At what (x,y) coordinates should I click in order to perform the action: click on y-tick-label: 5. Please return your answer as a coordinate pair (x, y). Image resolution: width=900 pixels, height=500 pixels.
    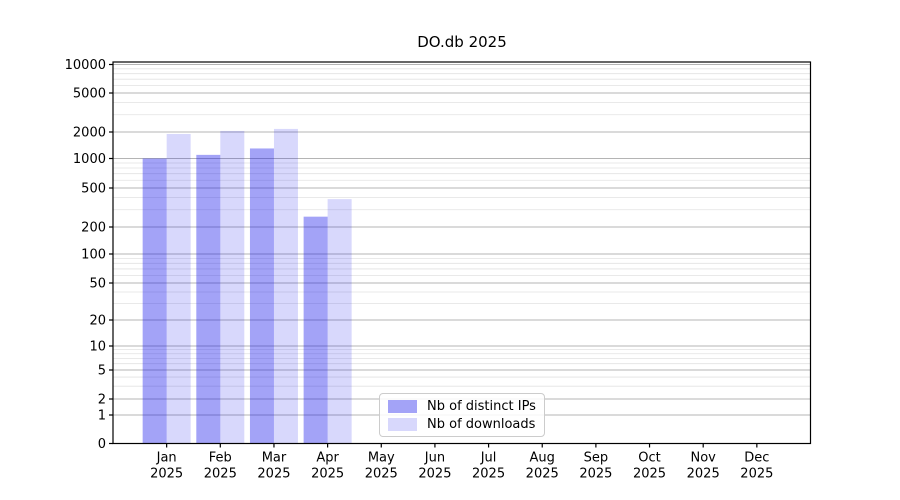
    Looking at the image, I should click on (102, 371).